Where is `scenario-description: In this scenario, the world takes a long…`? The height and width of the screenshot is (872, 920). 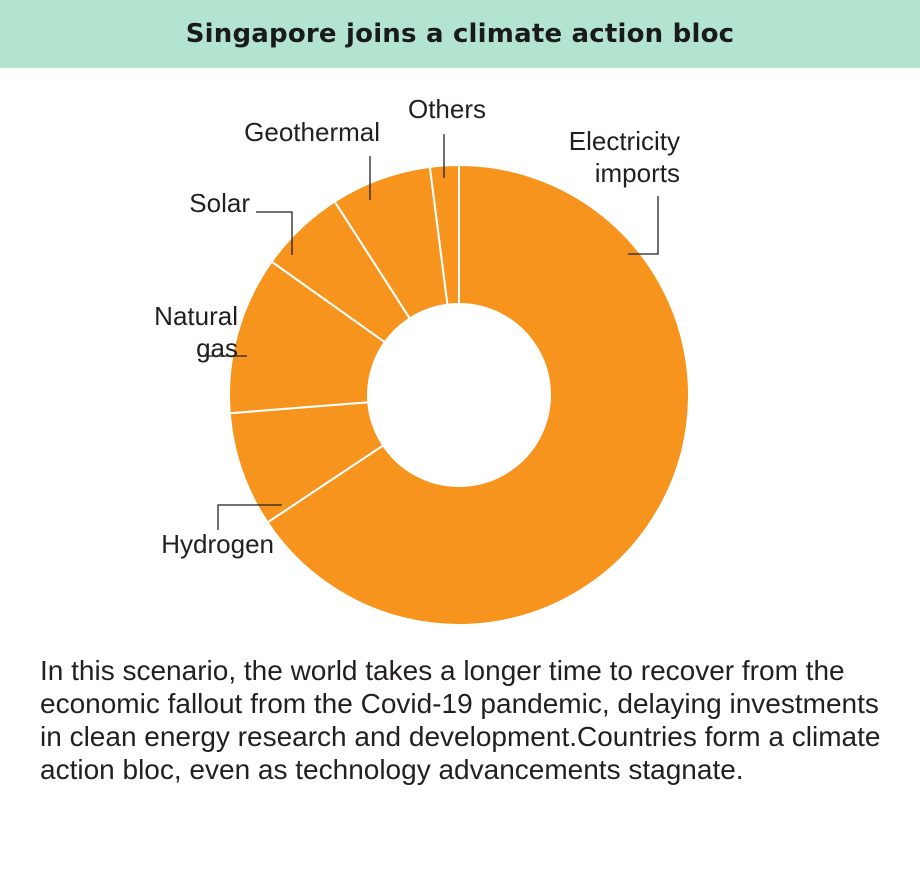 scenario-description: In this scenario, the world takes a long… is located at coordinates (460, 720).